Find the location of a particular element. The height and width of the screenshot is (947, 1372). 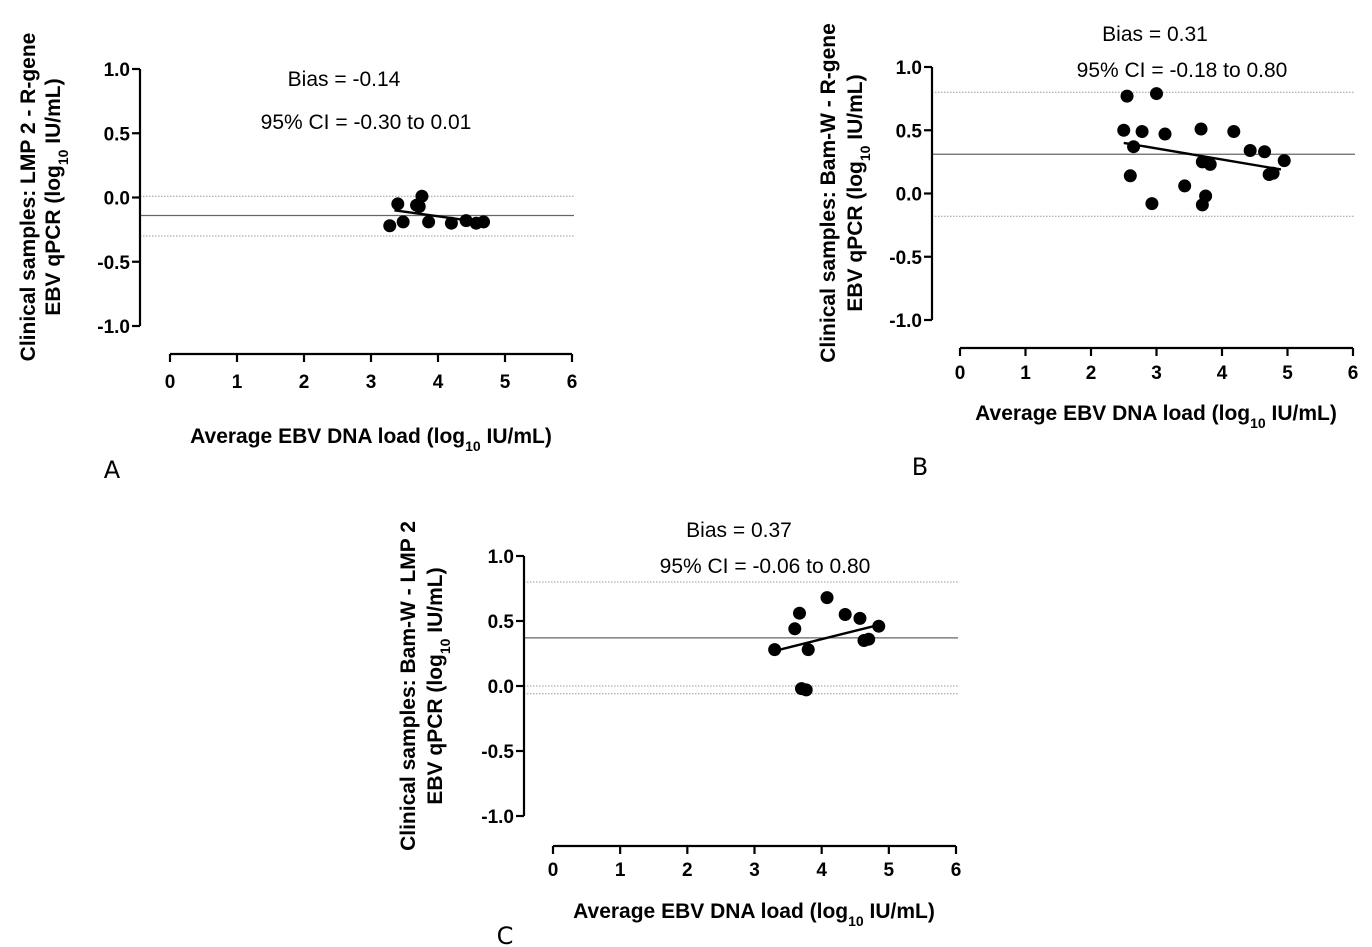

y-axis-title-line1: Clinical samples: LMP 2 - R-gene is located at coordinates (28, 197).